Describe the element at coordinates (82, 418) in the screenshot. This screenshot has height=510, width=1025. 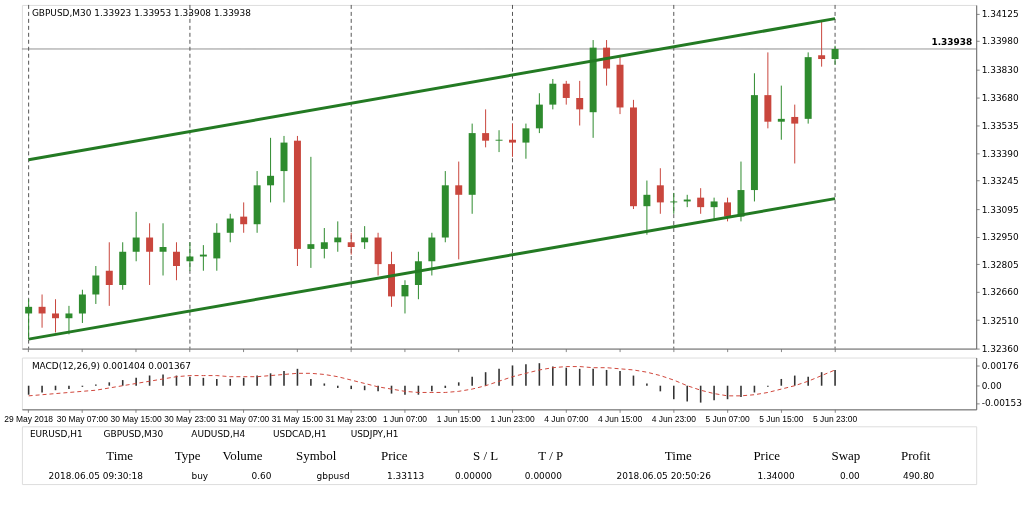
I see `x-tick-label: 30 May 07:00` at that location.